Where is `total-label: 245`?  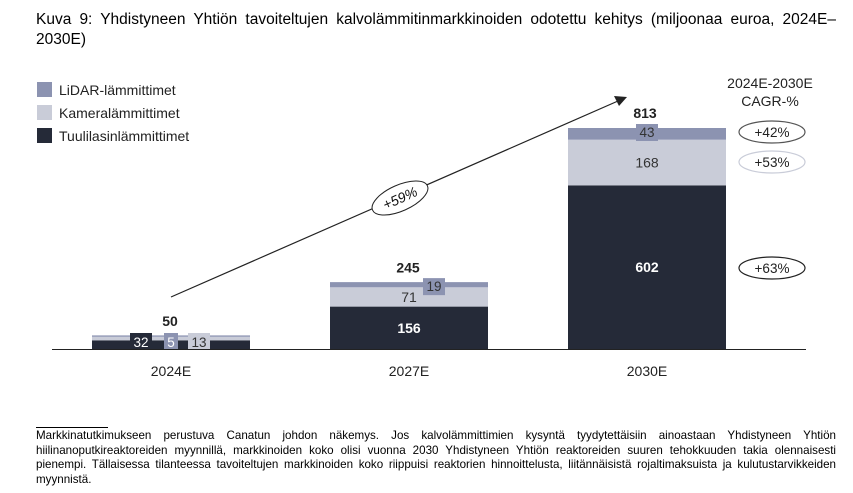 total-label: 245 is located at coordinates (408, 267).